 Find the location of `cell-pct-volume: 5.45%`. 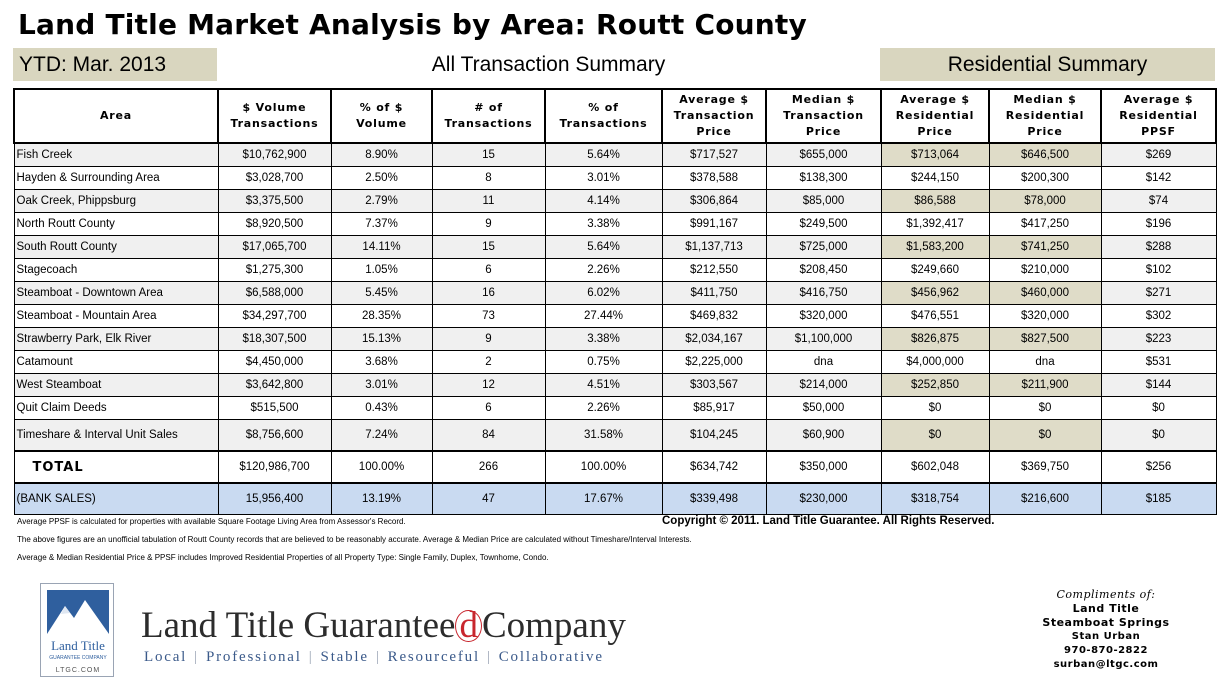

cell-pct-volume: 5.45% is located at coordinates (381, 292).